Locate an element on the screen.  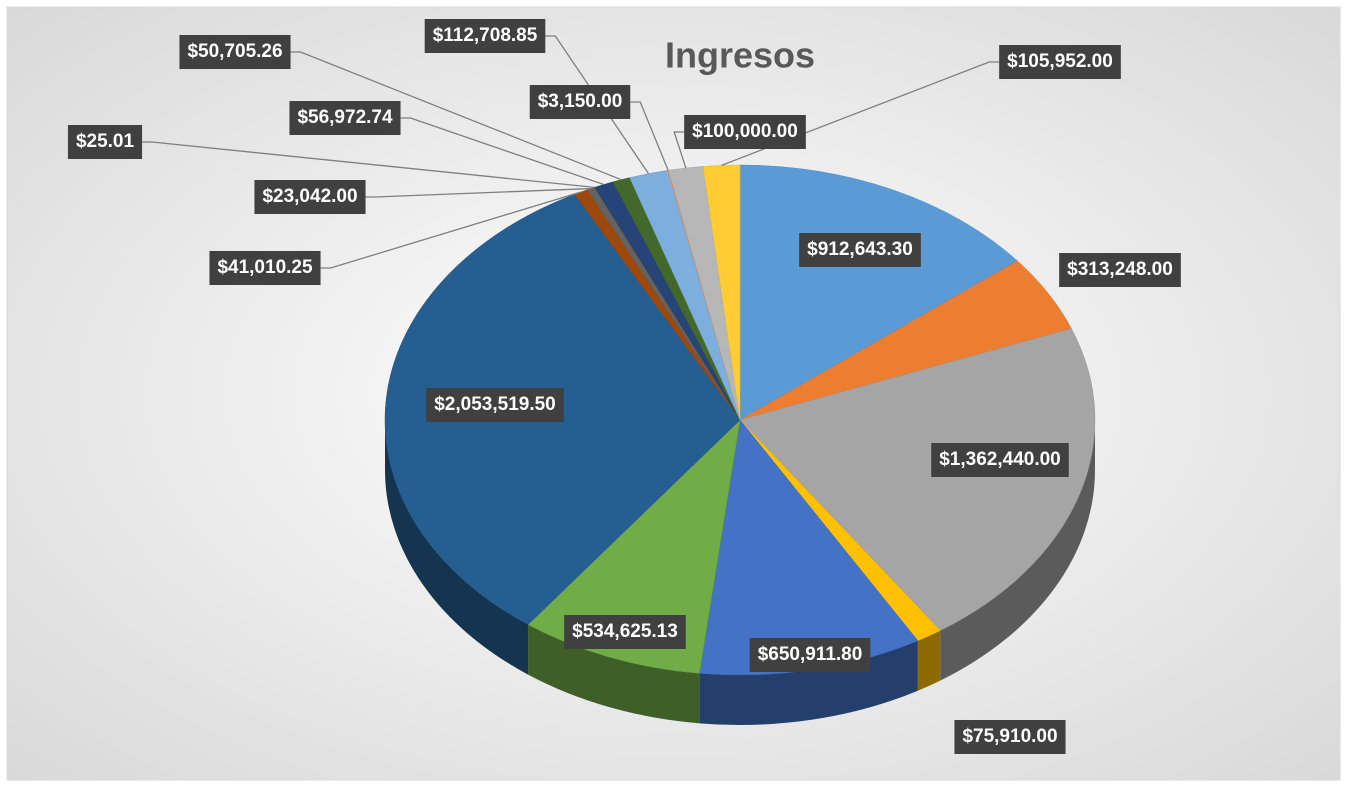
data-label: $105,952.00 is located at coordinates (1060, 61).